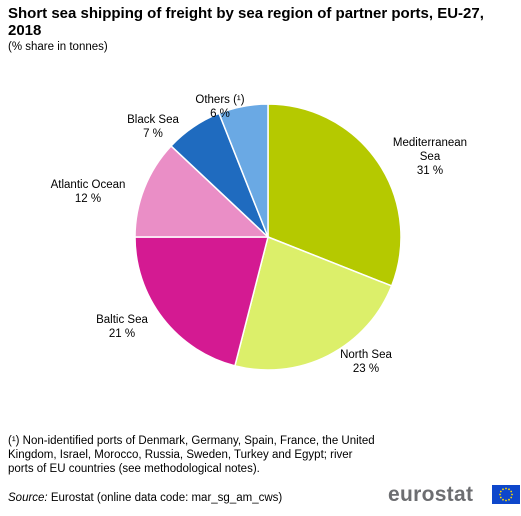 This screenshot has height=516, width=521. What do you see at coordinates (28, 498) in the screenshot?
I see `source-label: Source:` at bounding box center [28, 498].